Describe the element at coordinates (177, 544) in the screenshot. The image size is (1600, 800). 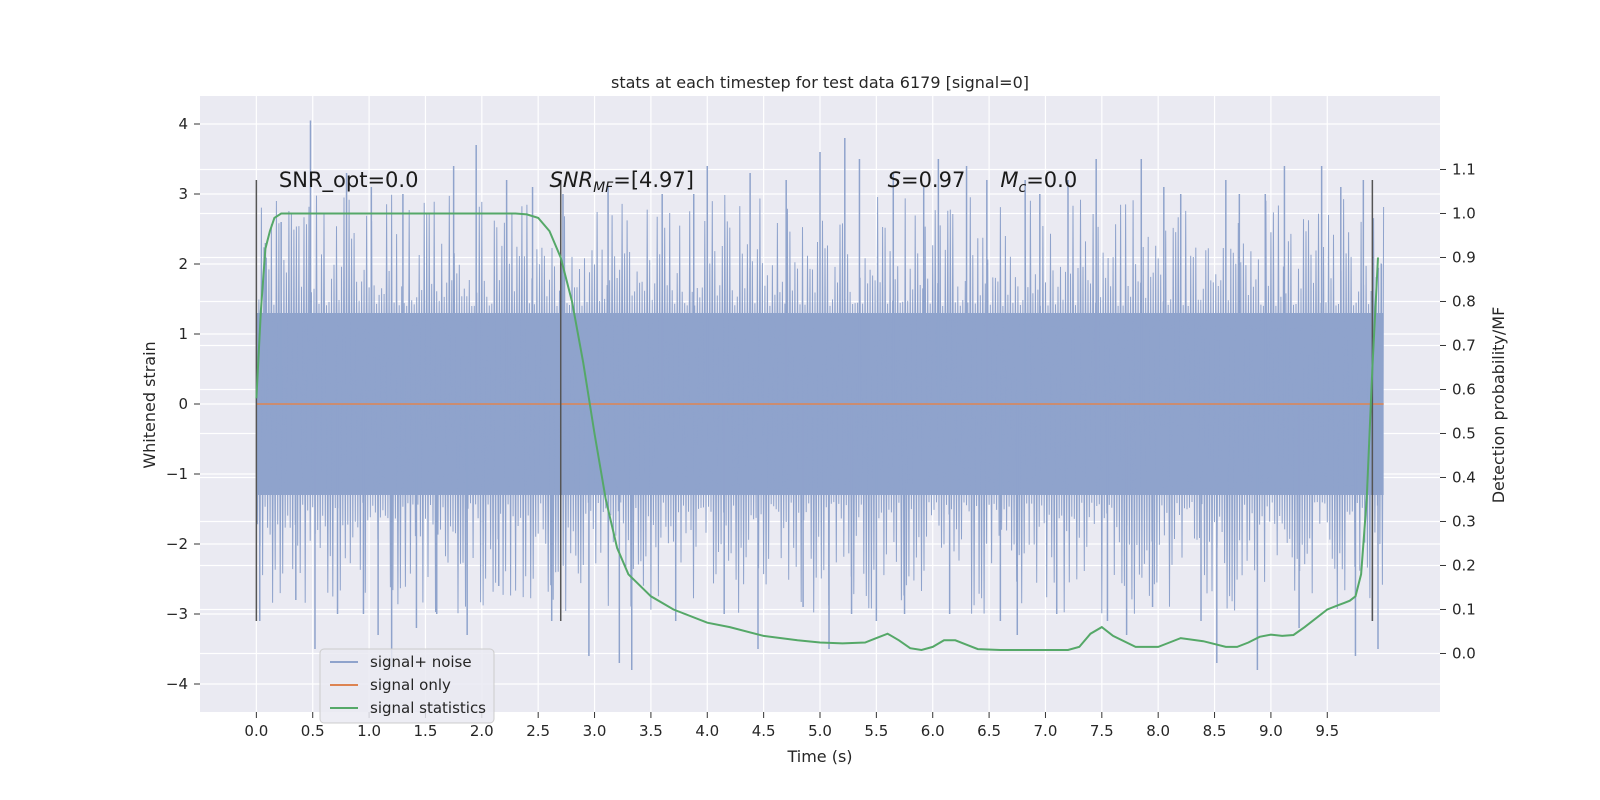
I see `y-tick-label: −2` at that location.